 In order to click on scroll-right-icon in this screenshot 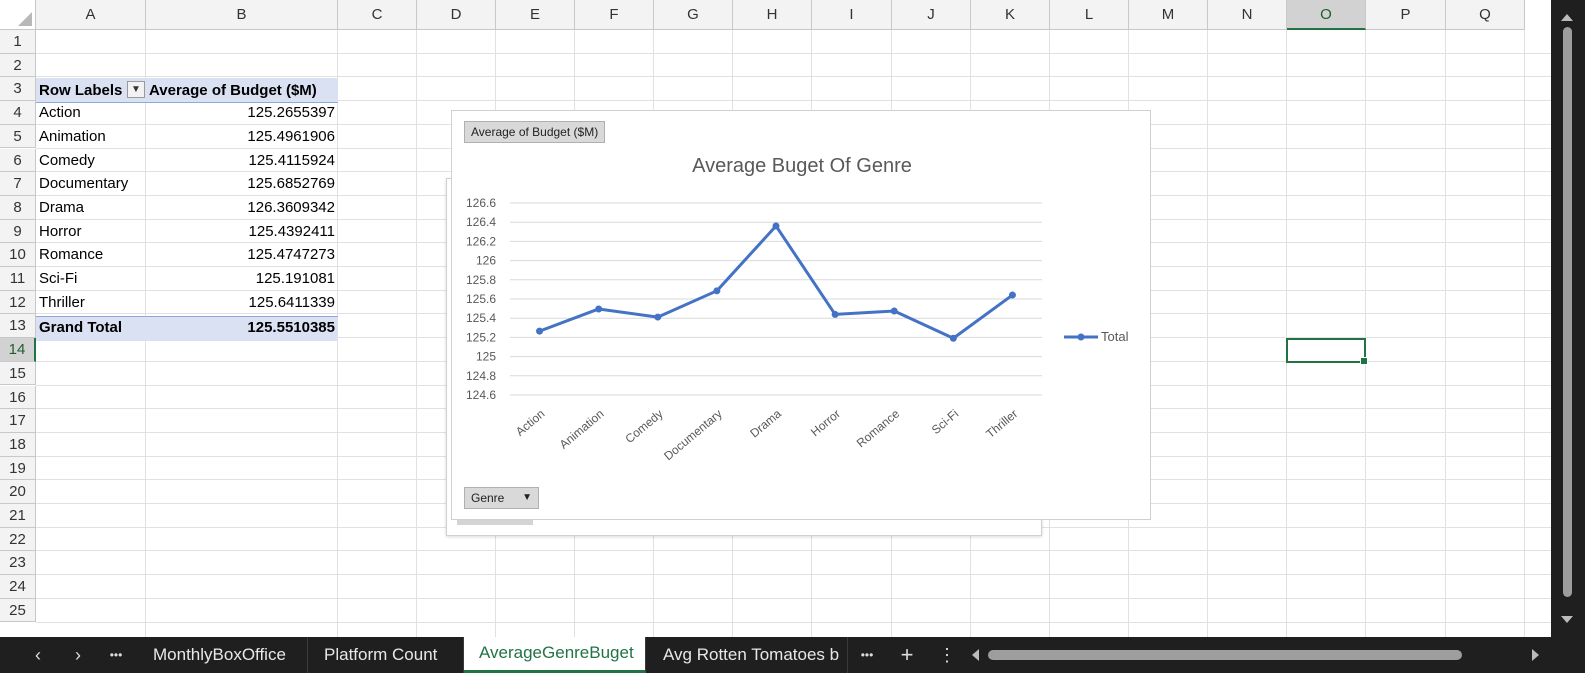, I will do `click(1535, 655)`.